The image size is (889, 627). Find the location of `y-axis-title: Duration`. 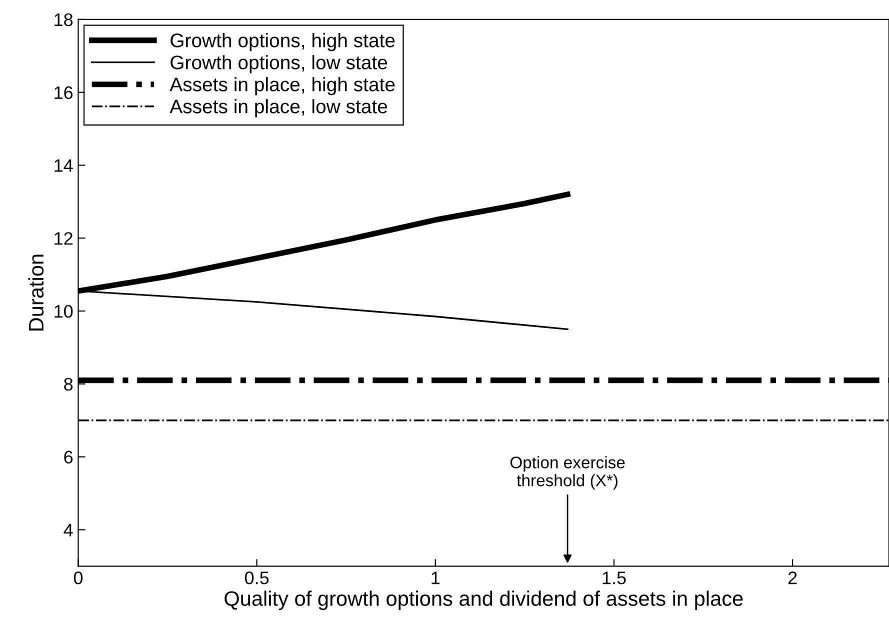

y-axis-title: Duration is located at coordinates (36, 292).